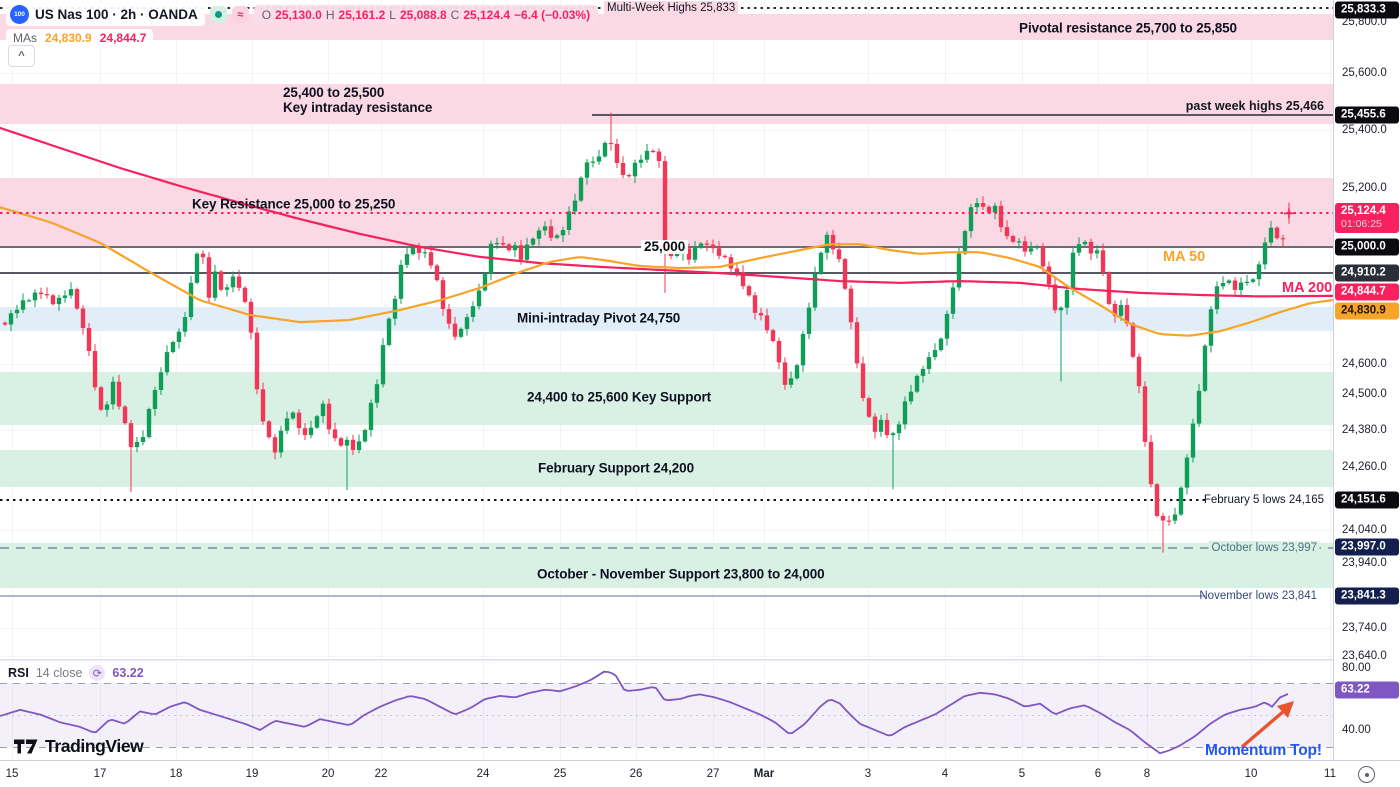 The image size is (1400, 787). What do you see at coordinates (603, 500) in the screenshot?
I see `february-5-lows-line` at bounding box center [603, 500].